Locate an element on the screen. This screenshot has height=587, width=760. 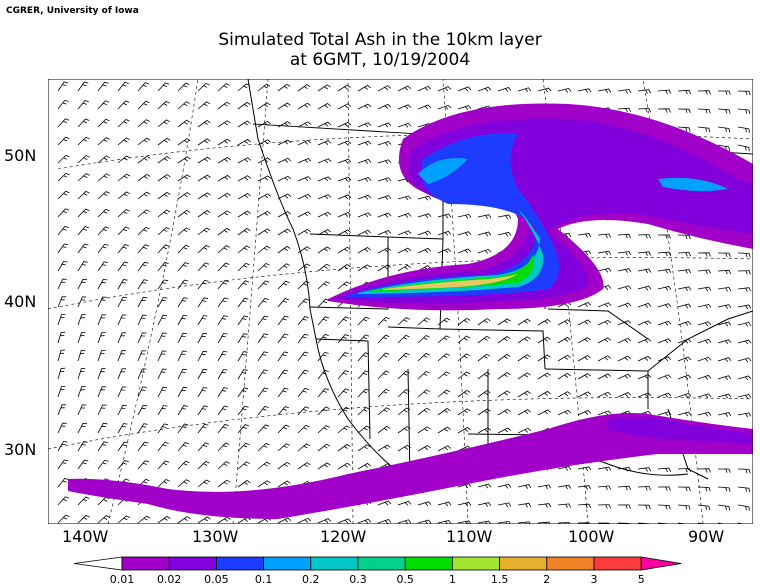
colorbar-tick-label: 0.5 is located at coordinates (405, 579).